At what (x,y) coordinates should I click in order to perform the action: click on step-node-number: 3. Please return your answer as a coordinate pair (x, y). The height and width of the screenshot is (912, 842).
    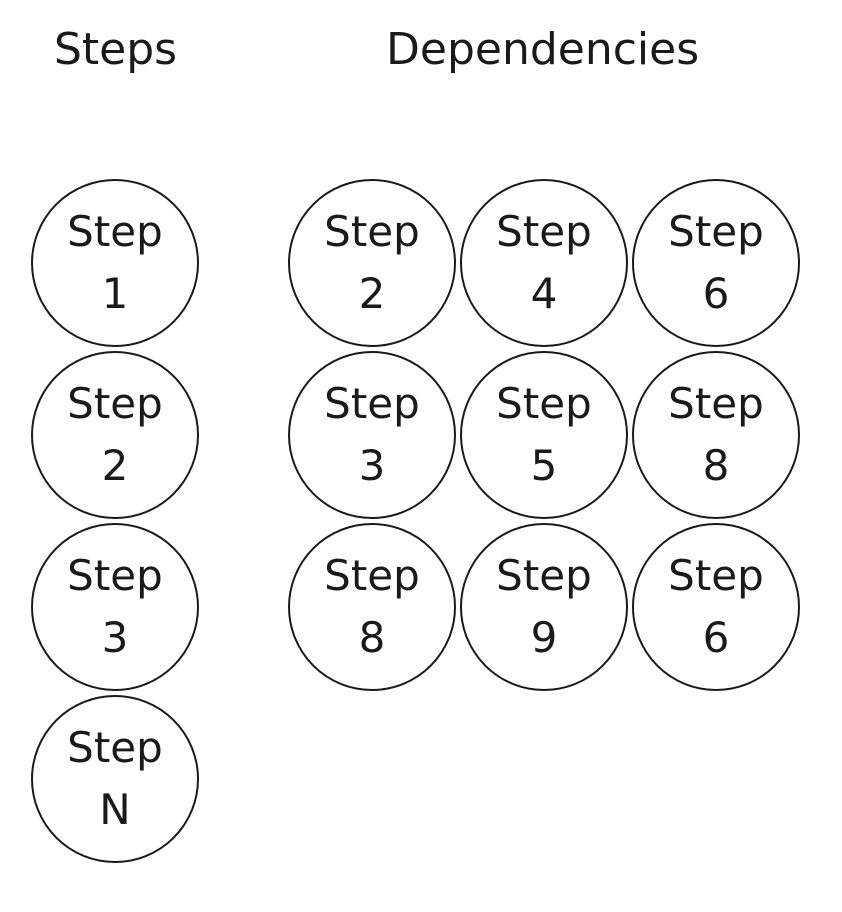
    Looking at the image, I should click on (115, 637).